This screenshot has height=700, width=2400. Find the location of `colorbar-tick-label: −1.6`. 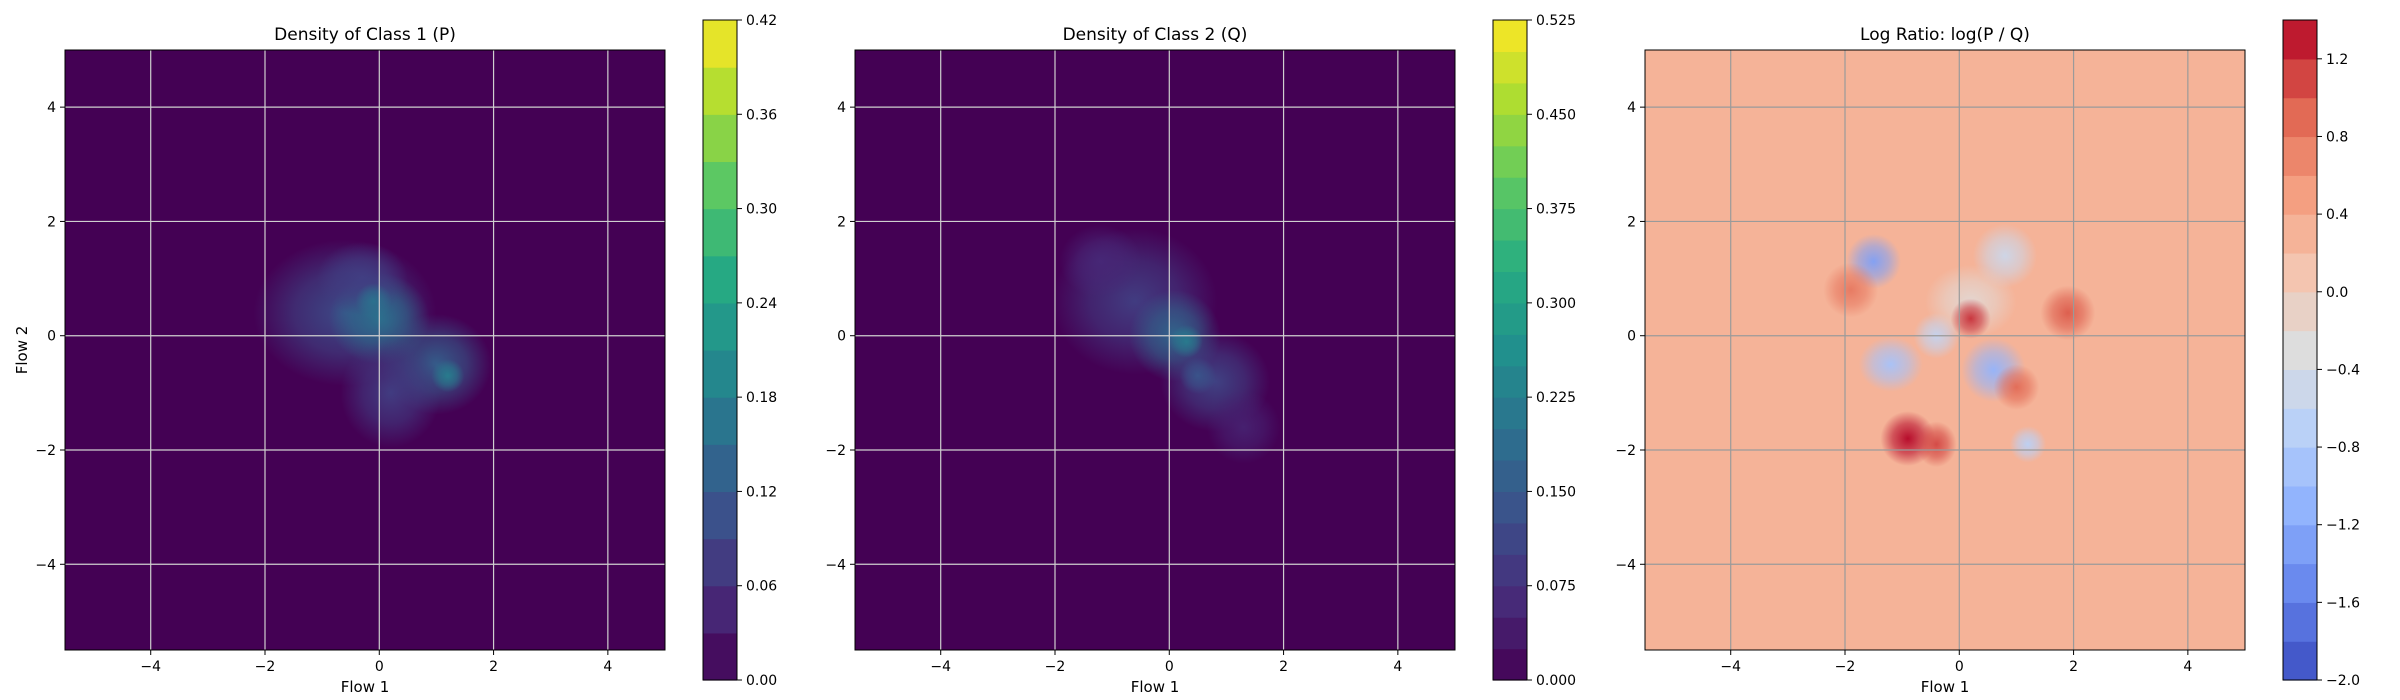

colorbar-tick-label: −1.6 is located at coordinates (2343, 603).